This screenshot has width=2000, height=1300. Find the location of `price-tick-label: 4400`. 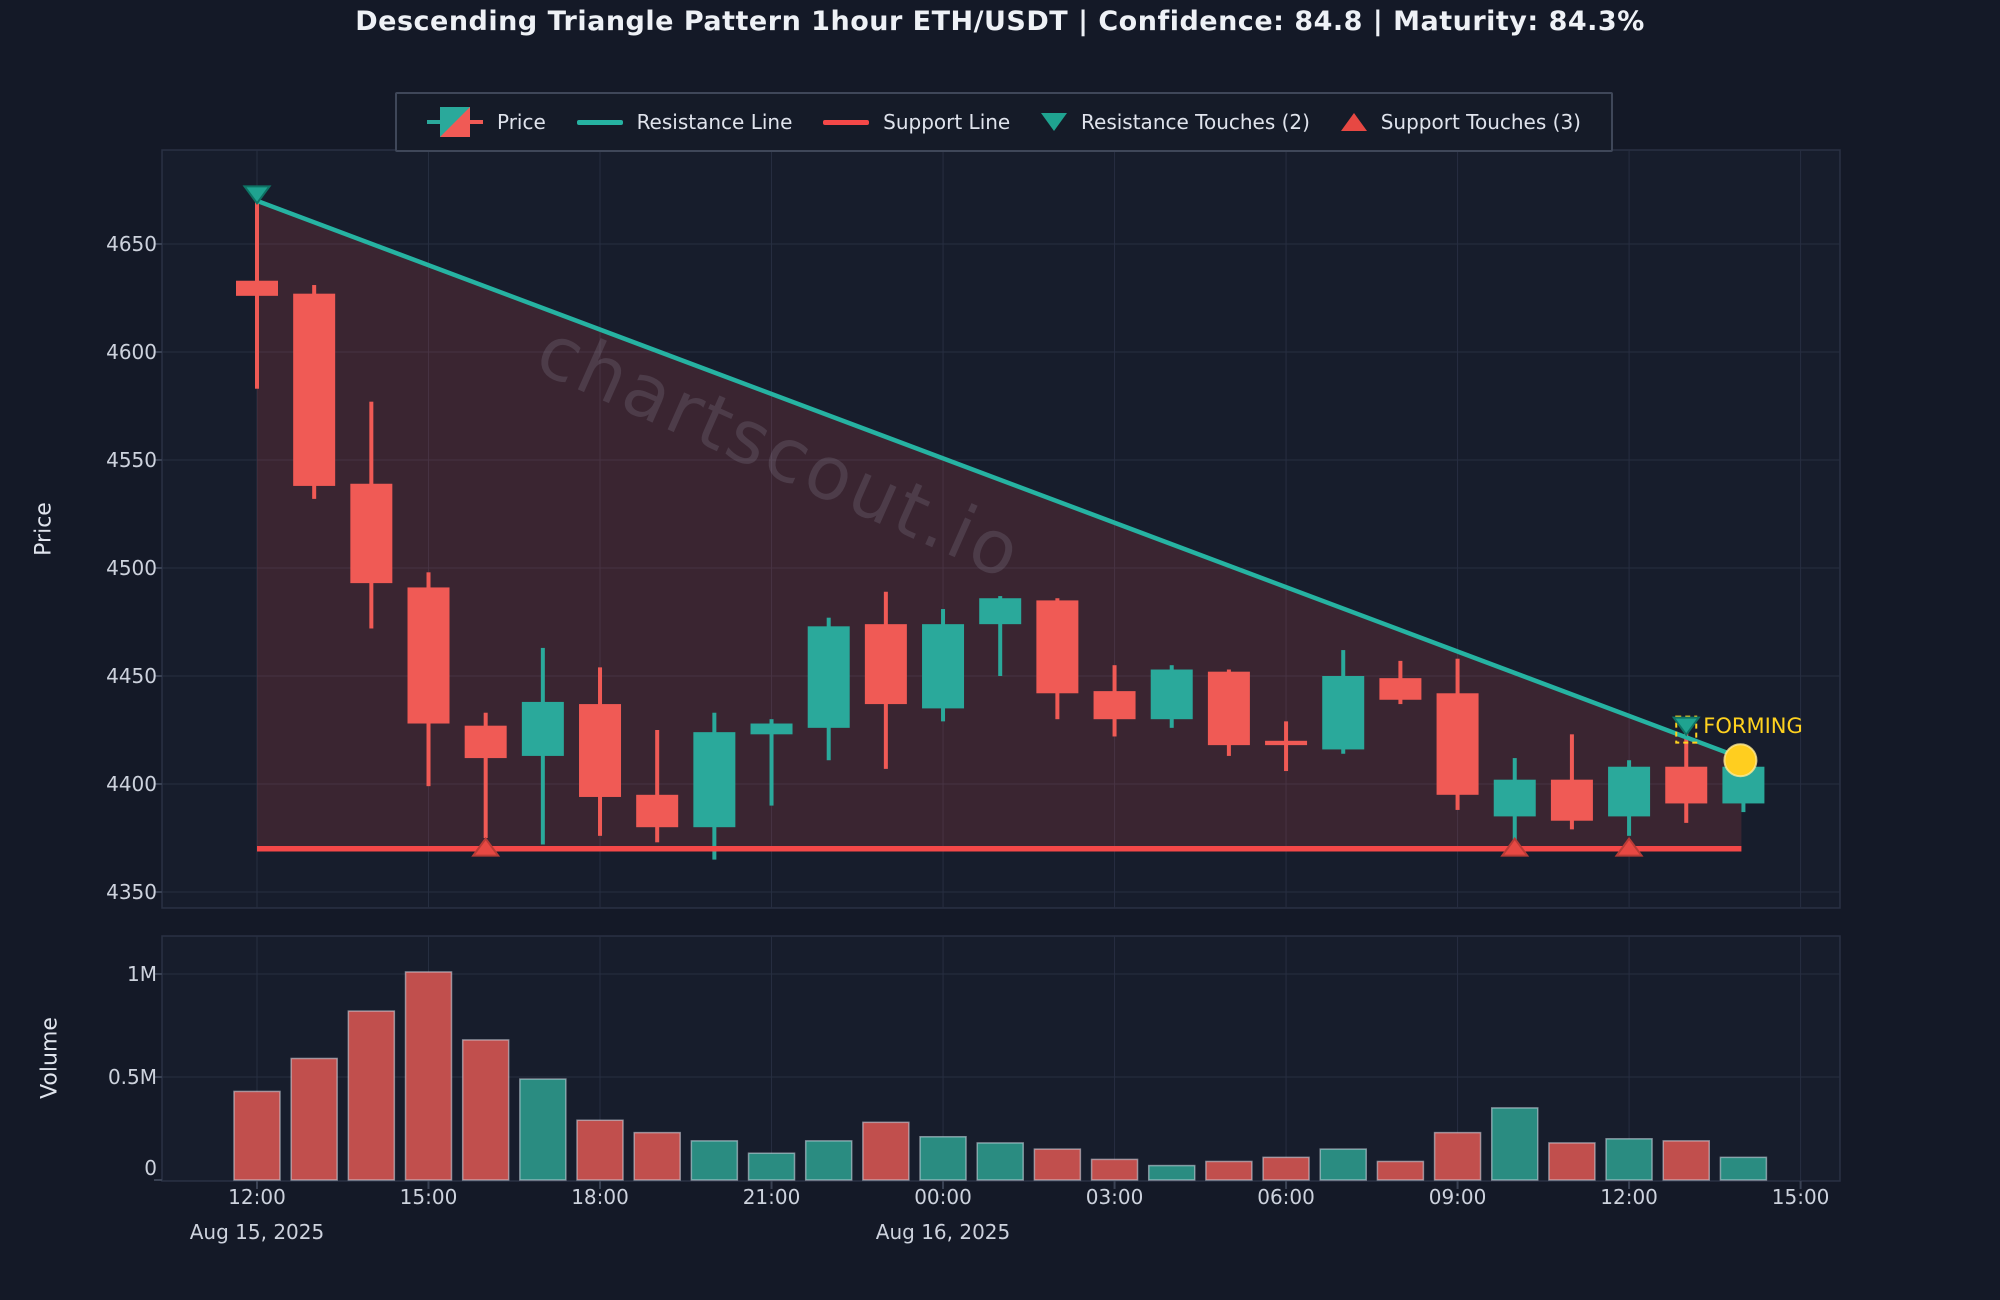

price-tick-label: 4400 is located at coordinates (131, 784).